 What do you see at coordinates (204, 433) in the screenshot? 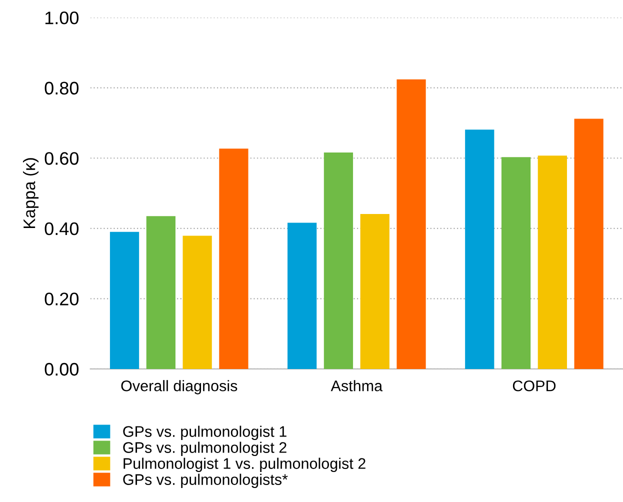
I see `legend-label: GPs vs. pulmonologist 1` at bounding box center [204, 433].